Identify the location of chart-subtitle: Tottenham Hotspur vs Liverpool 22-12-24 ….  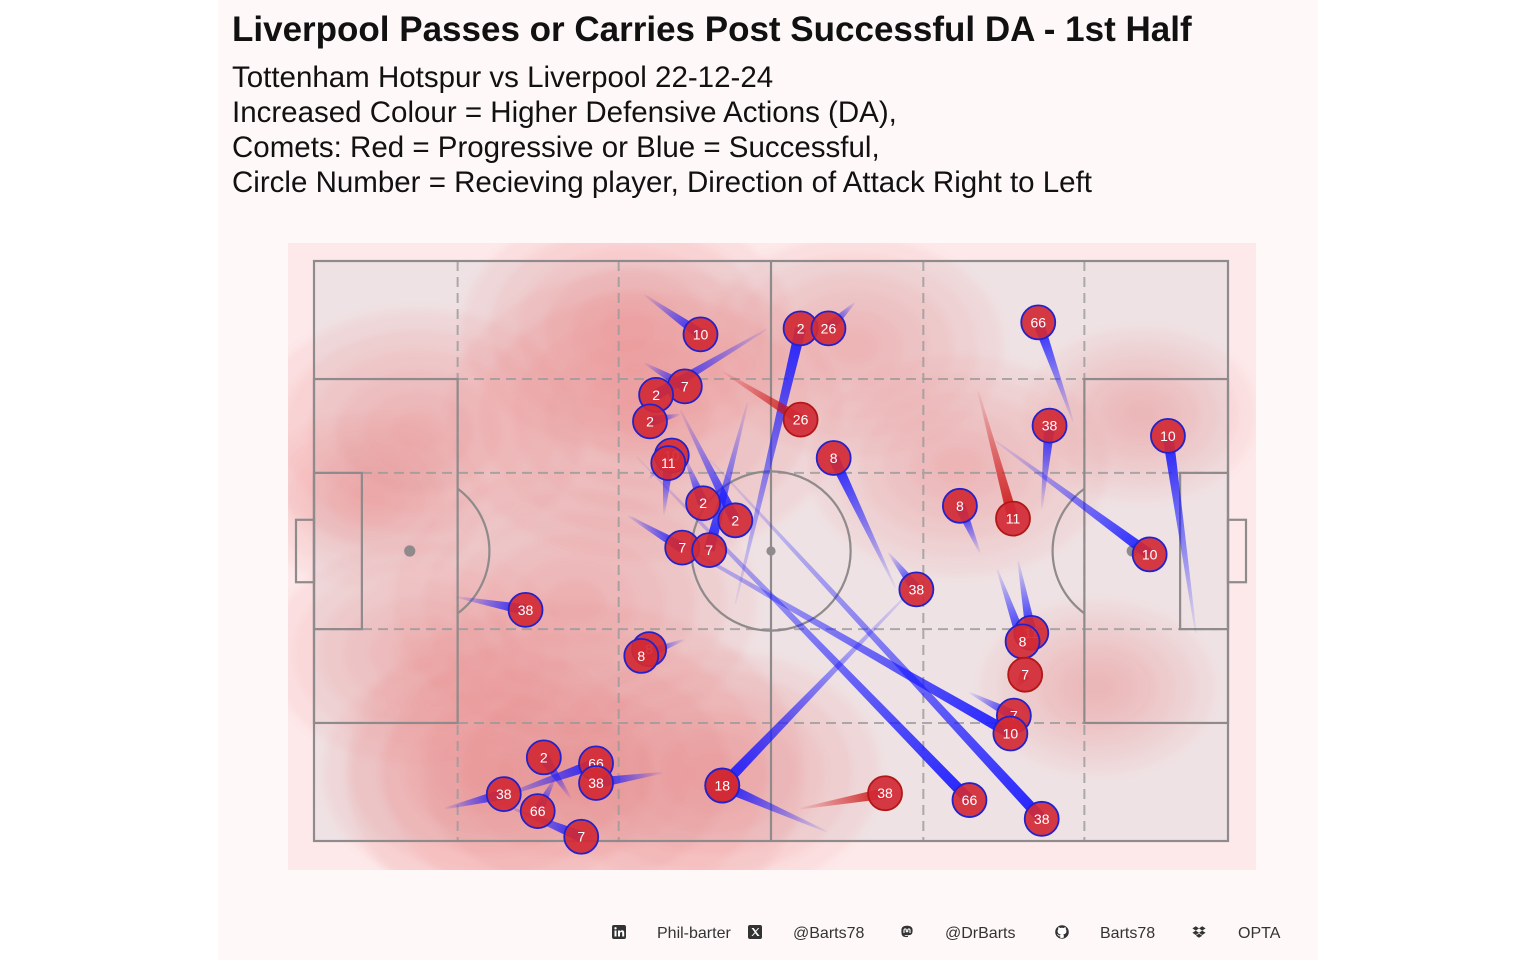
(662, 130).